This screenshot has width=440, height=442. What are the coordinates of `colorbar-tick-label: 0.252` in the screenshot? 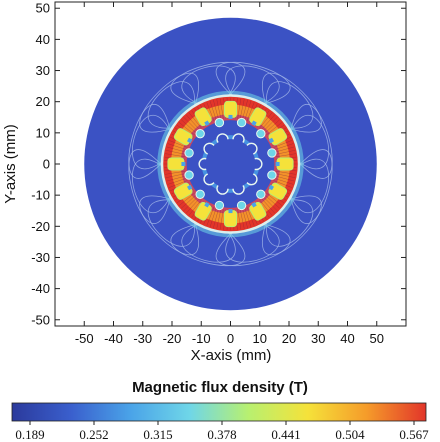 It's located at (93, 434).